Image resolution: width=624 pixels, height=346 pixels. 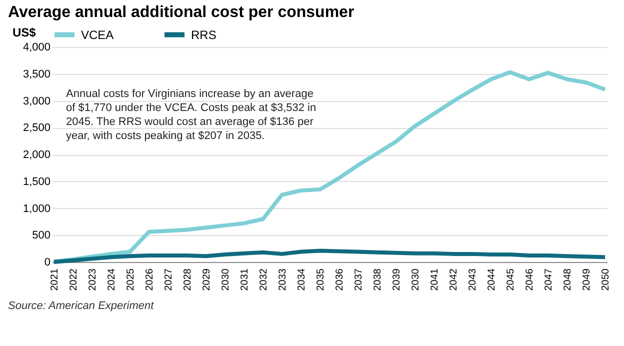 I want to click on x-tick-label: 2029, so click(x=206, y=279).